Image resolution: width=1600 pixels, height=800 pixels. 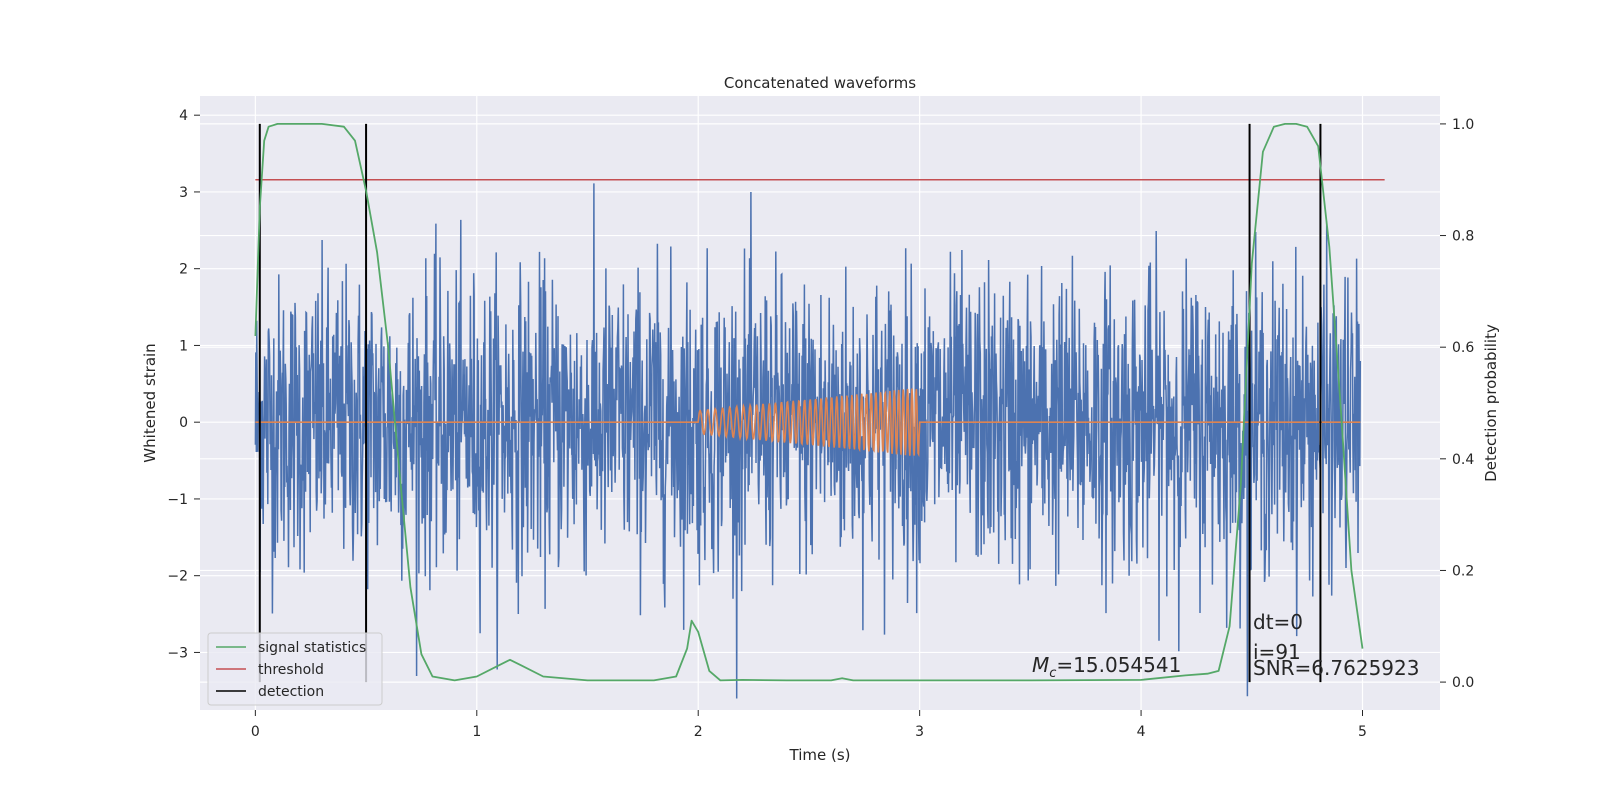 What do you see at coordinates (476, 732) in the screenshot?
I see `x-tick-label-1: 1` at bounding box center [476, 732].